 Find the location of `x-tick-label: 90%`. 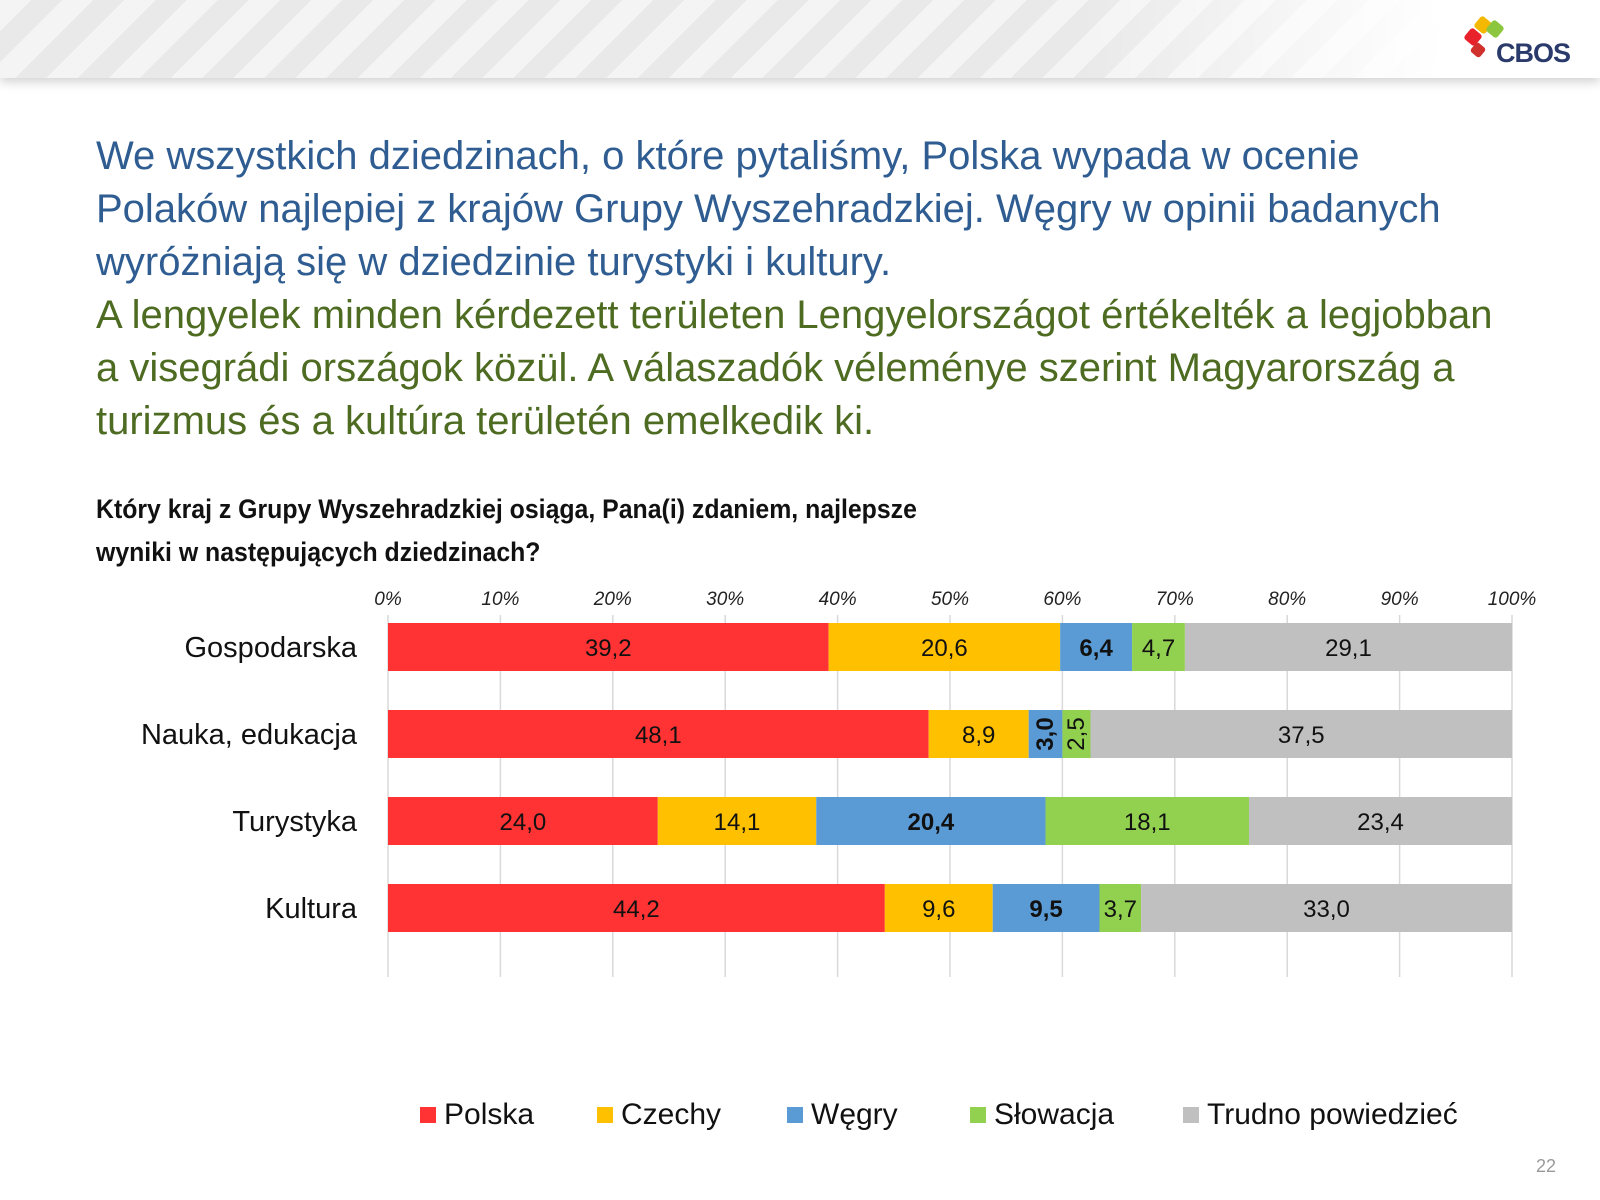

x-tick-label: 90% is located at coordinates (1400, 599).